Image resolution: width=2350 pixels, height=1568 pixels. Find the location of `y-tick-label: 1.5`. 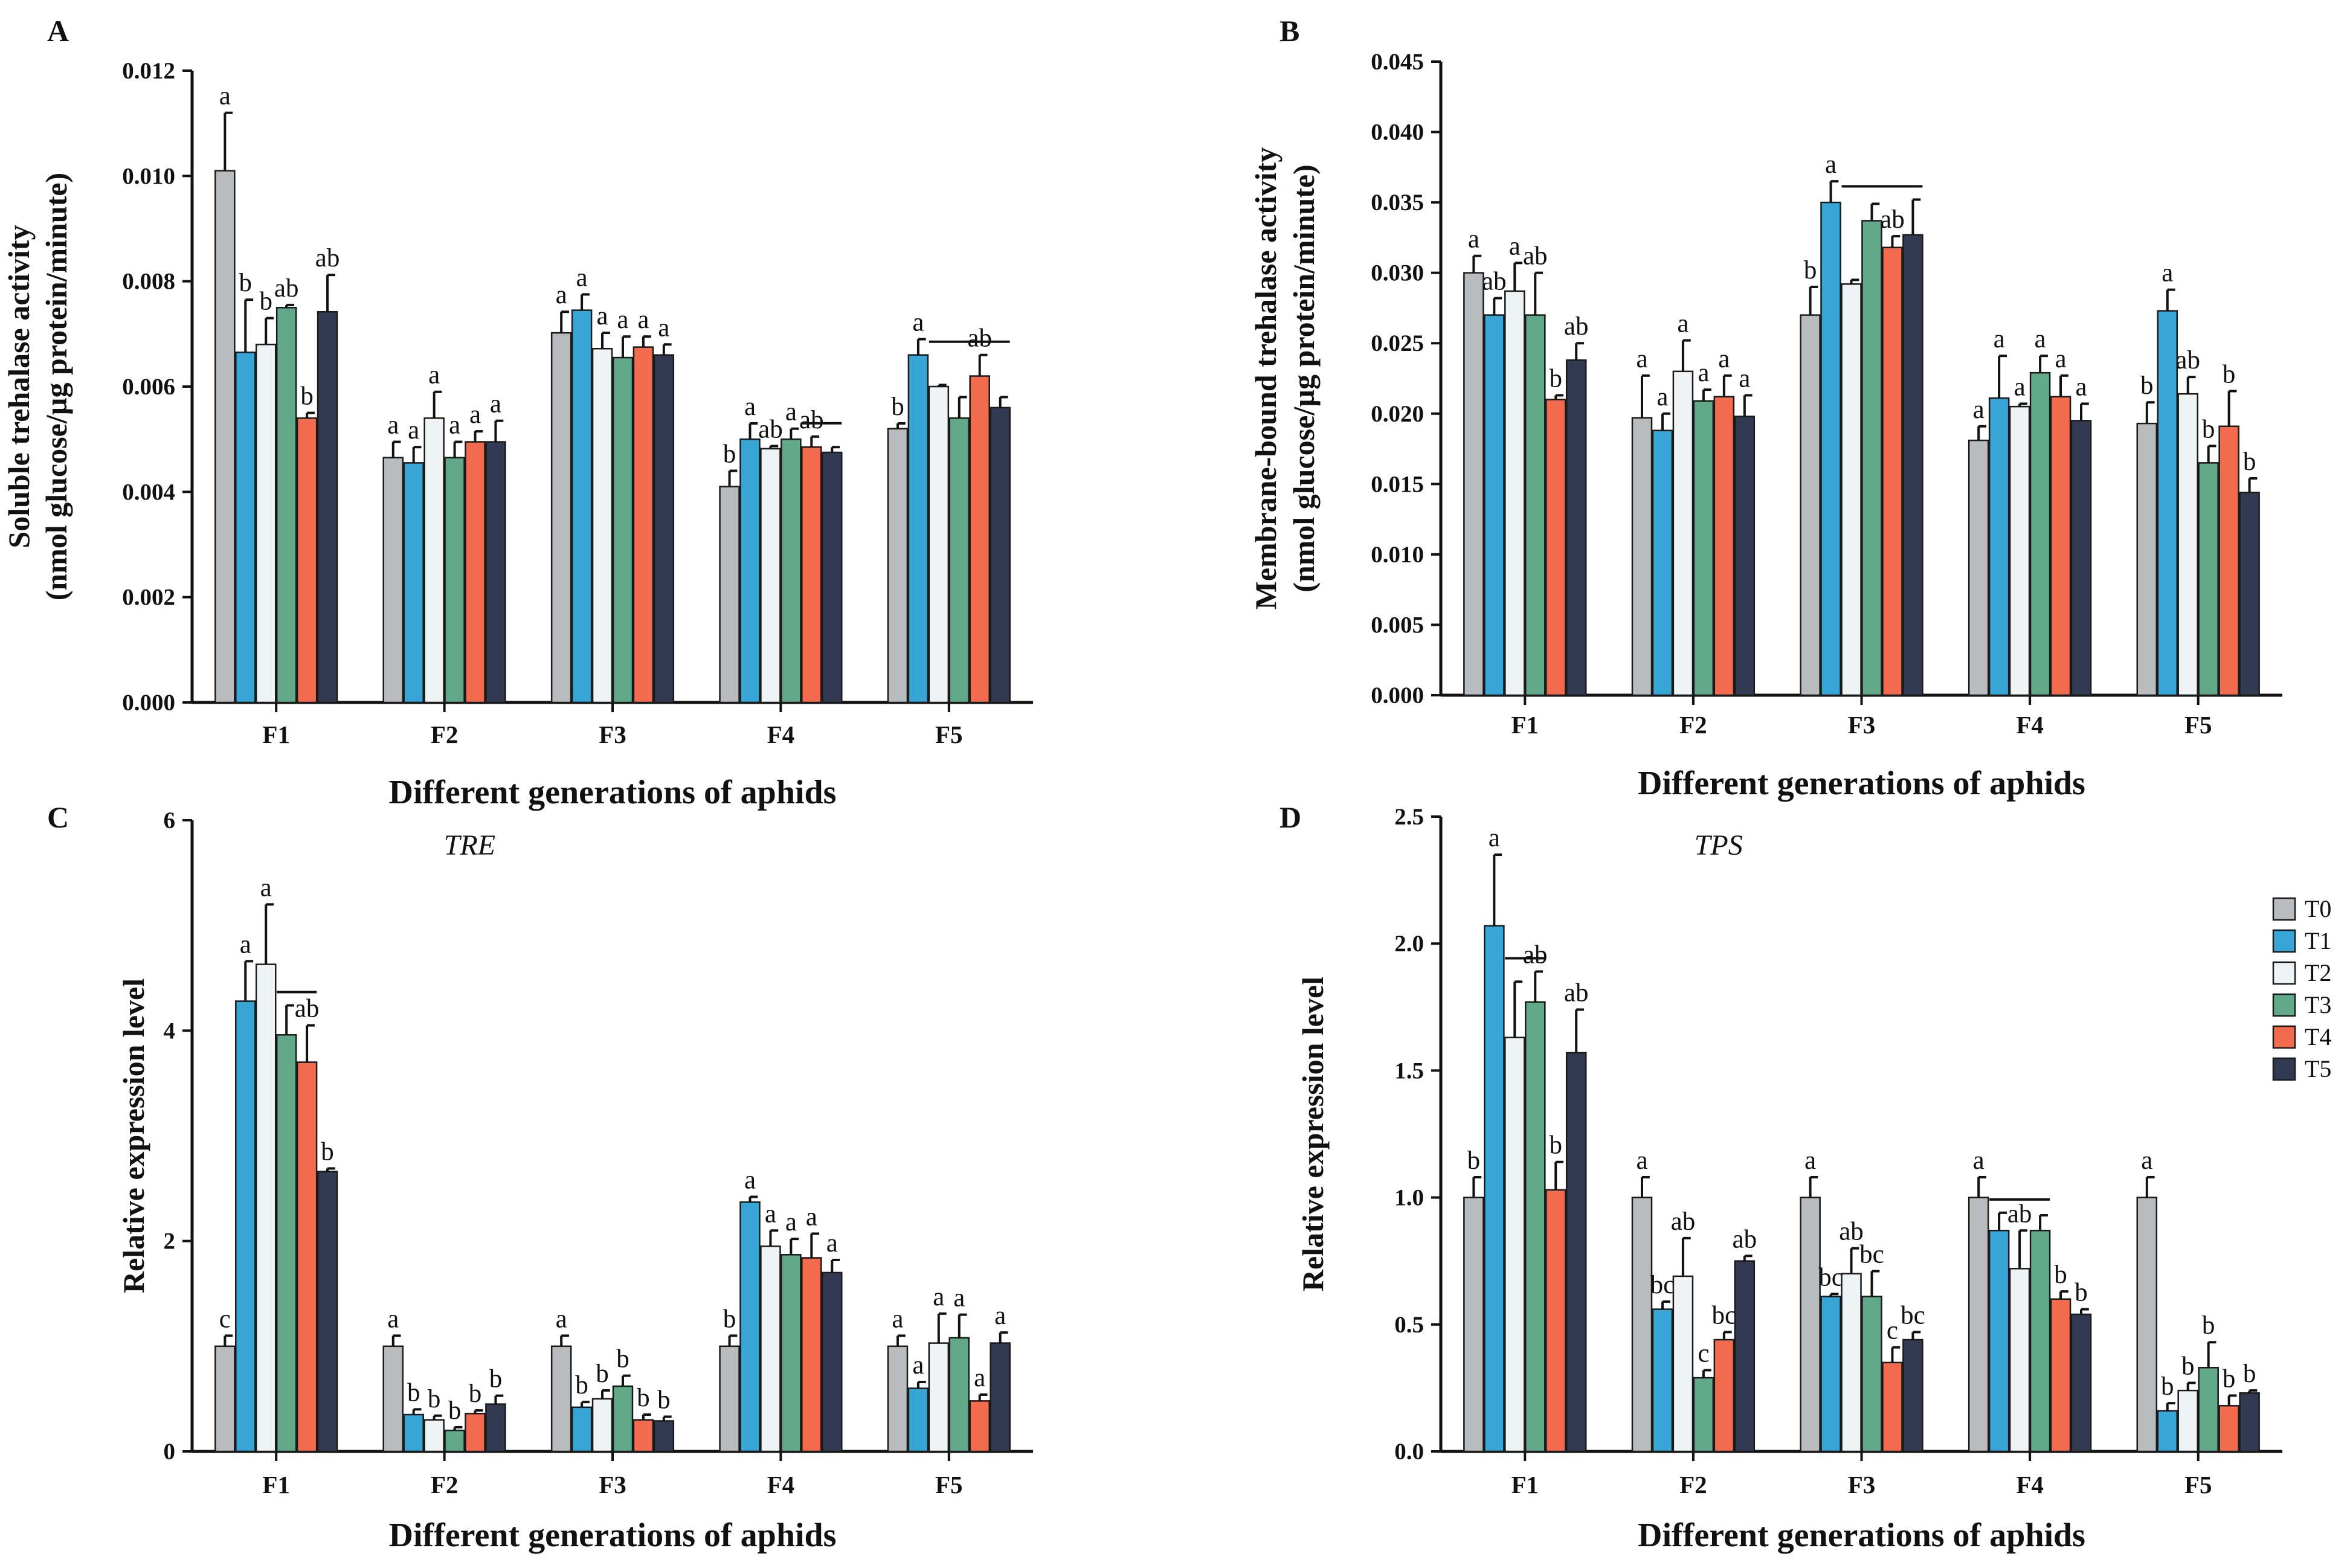

y-tick-label: 1.5 is located at coordinates (1409, 1071).